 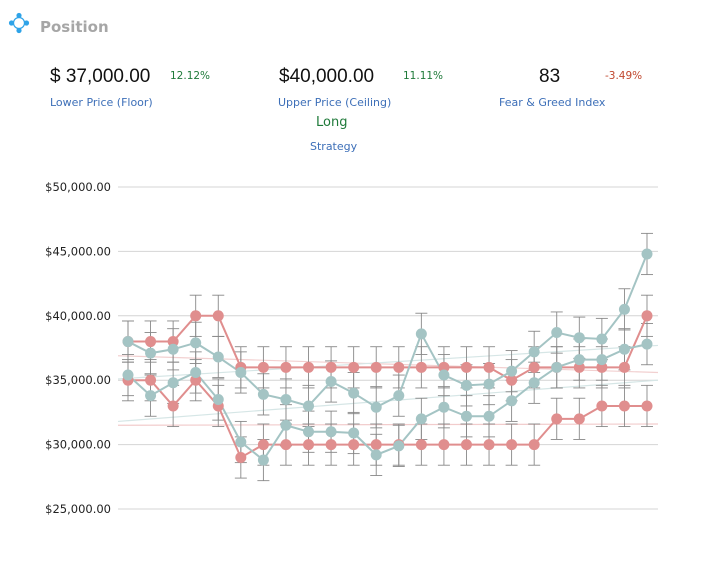 I want to click on ceiling-change: 11.11%, so click(x=423, y=76).